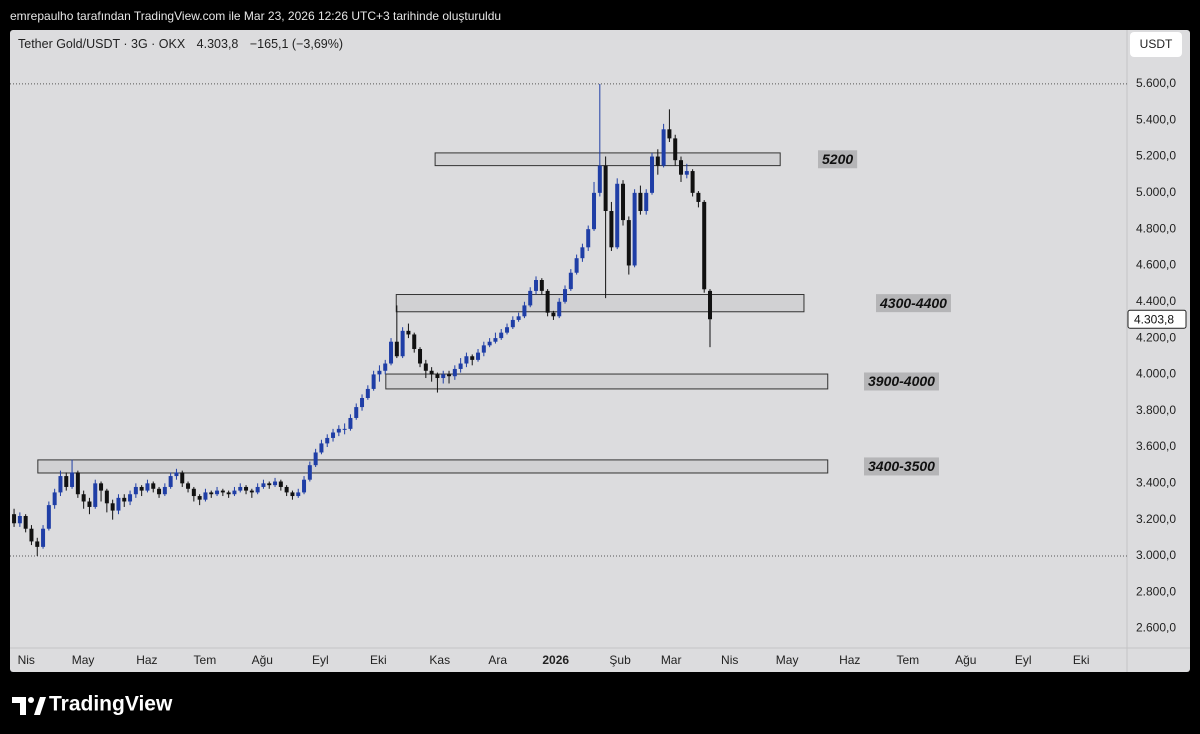 The image size is (1200, 734). What do you see at coordinates (31, 700) in the screenshot?
I see `logo-dot` at bounding box center [31, 700].